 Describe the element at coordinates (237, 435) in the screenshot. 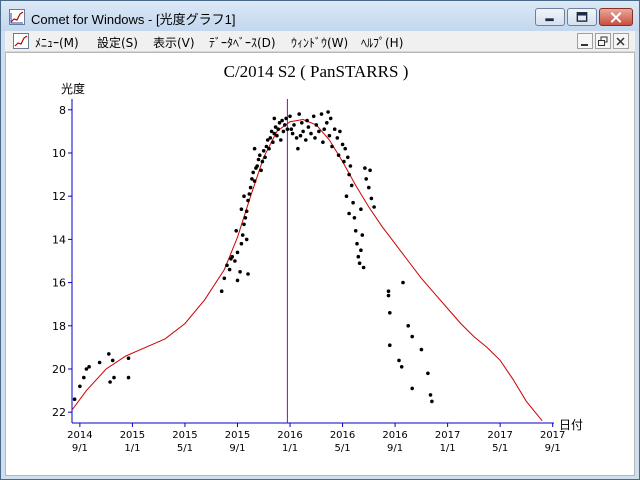

I see `x-tick-year: 2015` at that location.